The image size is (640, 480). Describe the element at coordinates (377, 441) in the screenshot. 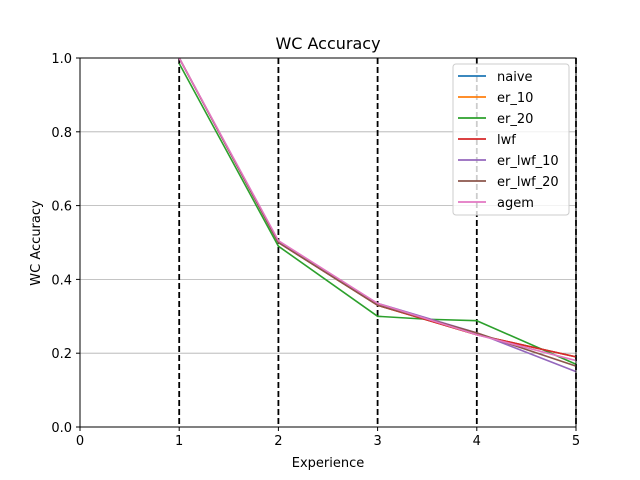

I see `x-tick-label: 3` at that location.